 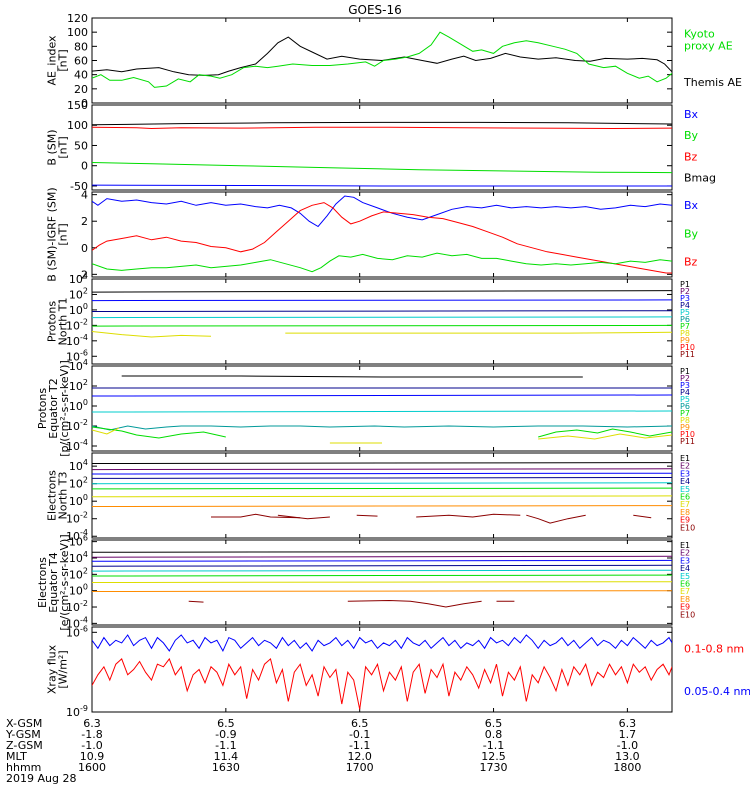 I want to click on y-axis-label: [nT], so click(x=63, y=234).